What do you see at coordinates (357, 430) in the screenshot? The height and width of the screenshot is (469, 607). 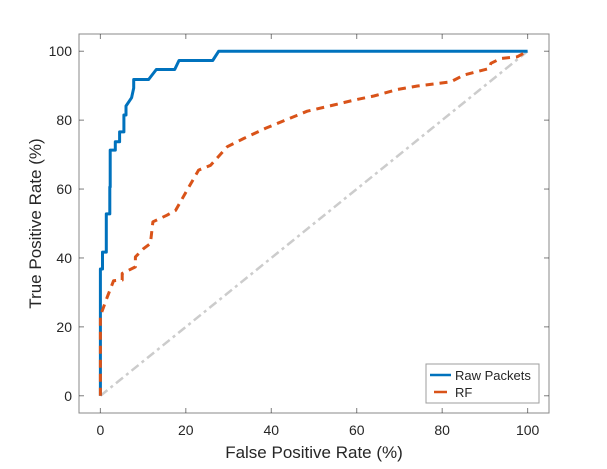 I see `x-tick-label: 60` at bounding box center [357, 430].